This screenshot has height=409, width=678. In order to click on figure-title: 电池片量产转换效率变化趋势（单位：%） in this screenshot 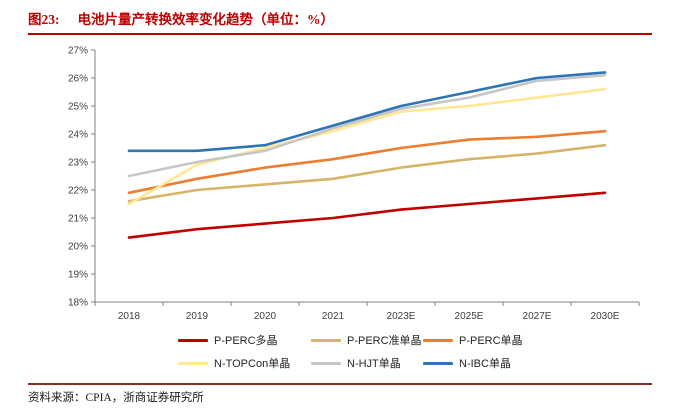, I will do `click(206, 19)`.